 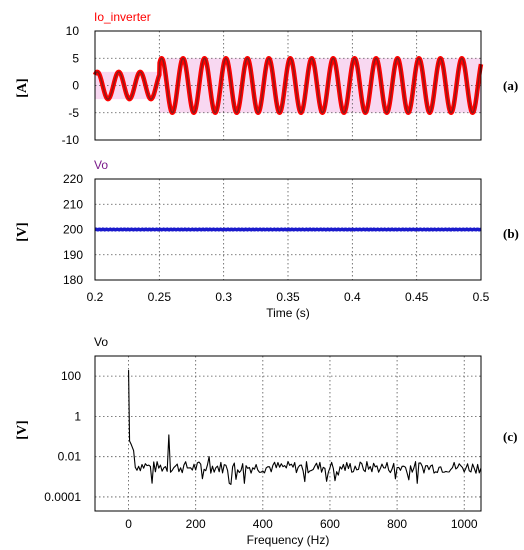 I want to click on x-tick-label: 0.3, so click(x=223, y=297).